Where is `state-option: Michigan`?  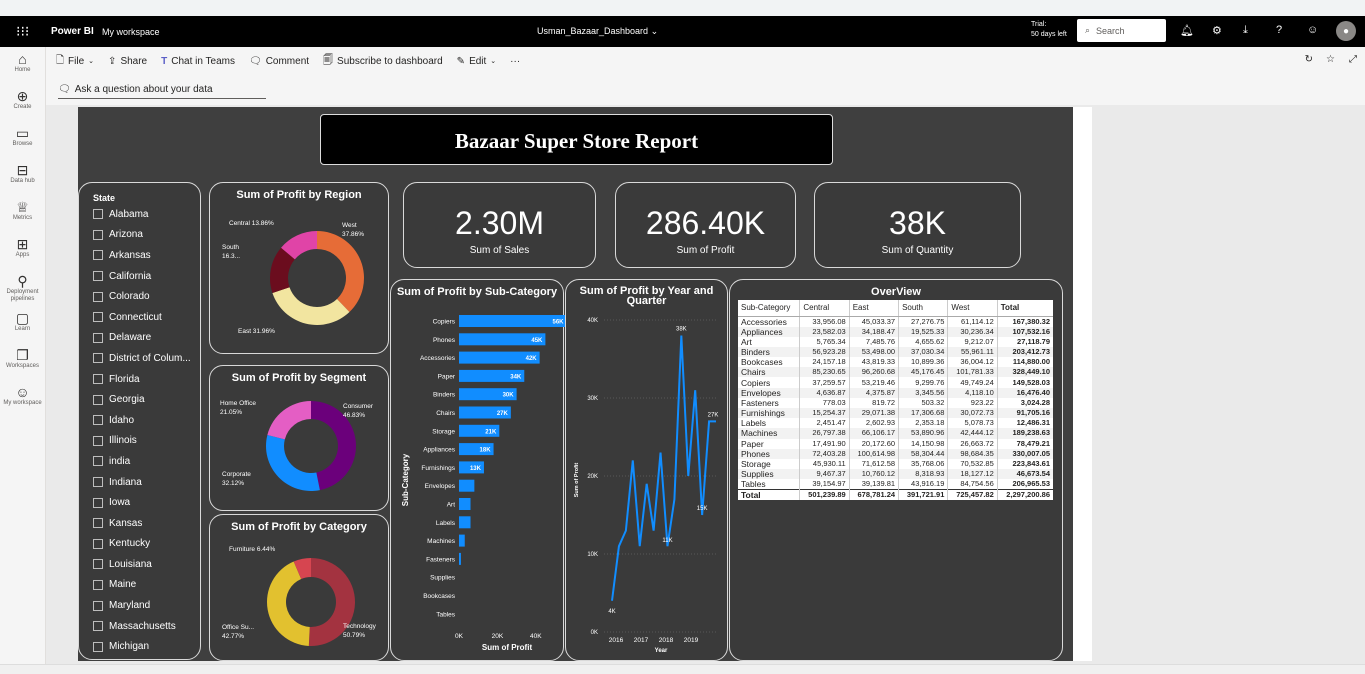 state-option: Michigan is located at coordinates (146, 646).